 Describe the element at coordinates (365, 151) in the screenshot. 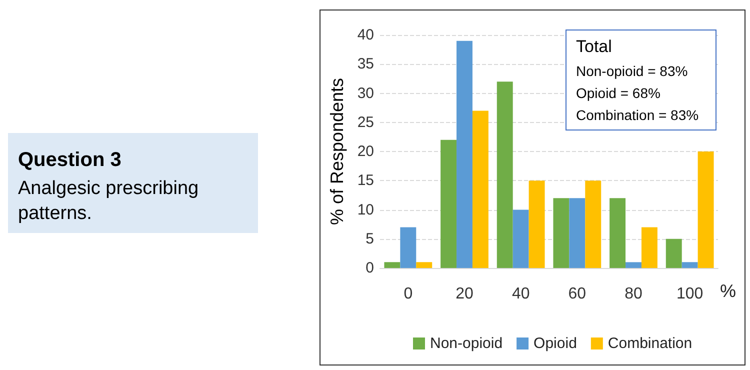

I see `y-tick-label: 20` at that location.